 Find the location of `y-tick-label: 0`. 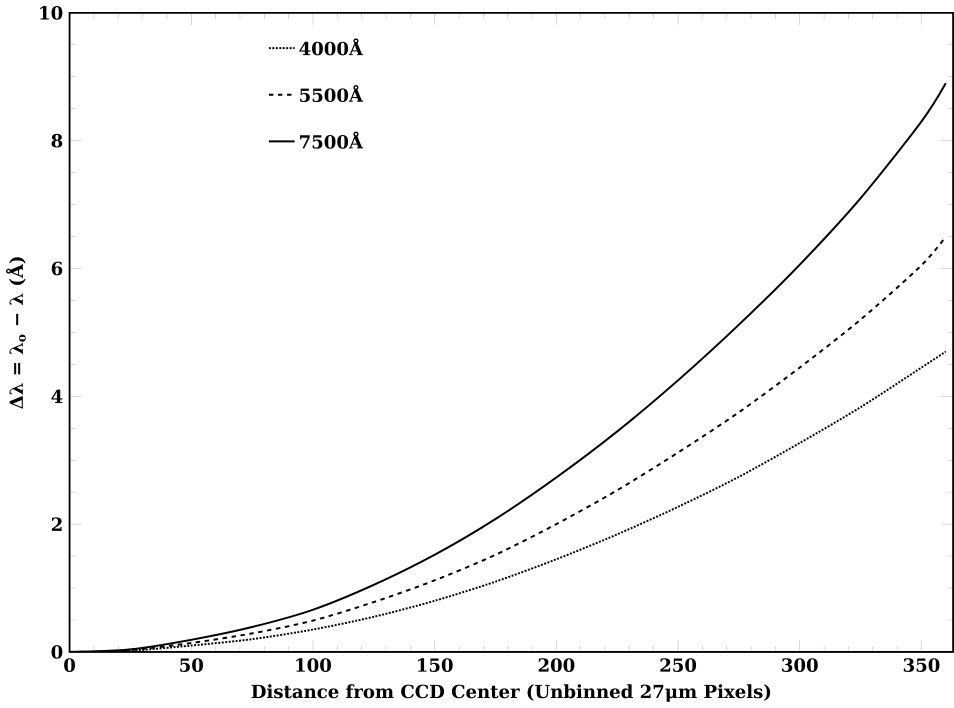

y-tick-label: 0 is located at coordinates (57, 652).